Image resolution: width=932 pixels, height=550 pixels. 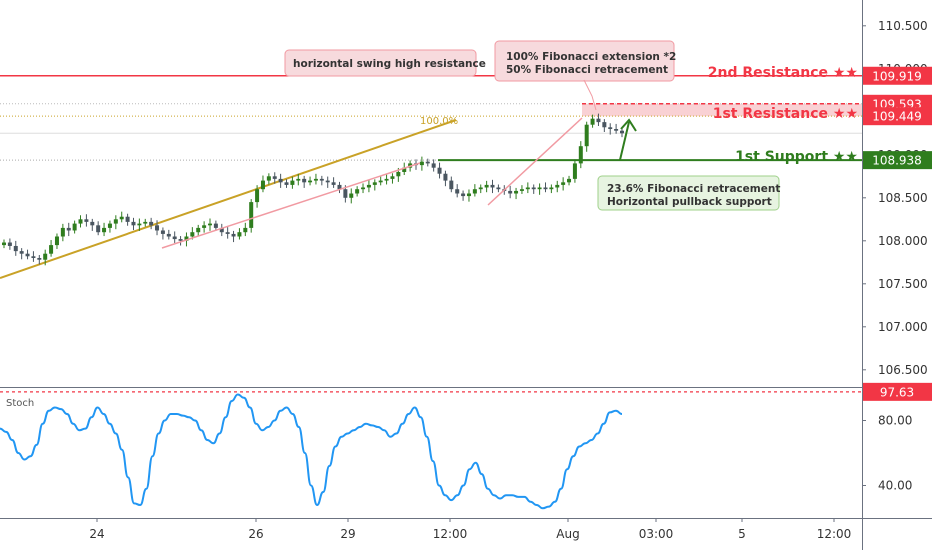 What do you see at coordinates (783, 73) in the screenshot?
I see `label-2nd-resistance: 2nd Resistance ★★` at bounding box center [783, 73].